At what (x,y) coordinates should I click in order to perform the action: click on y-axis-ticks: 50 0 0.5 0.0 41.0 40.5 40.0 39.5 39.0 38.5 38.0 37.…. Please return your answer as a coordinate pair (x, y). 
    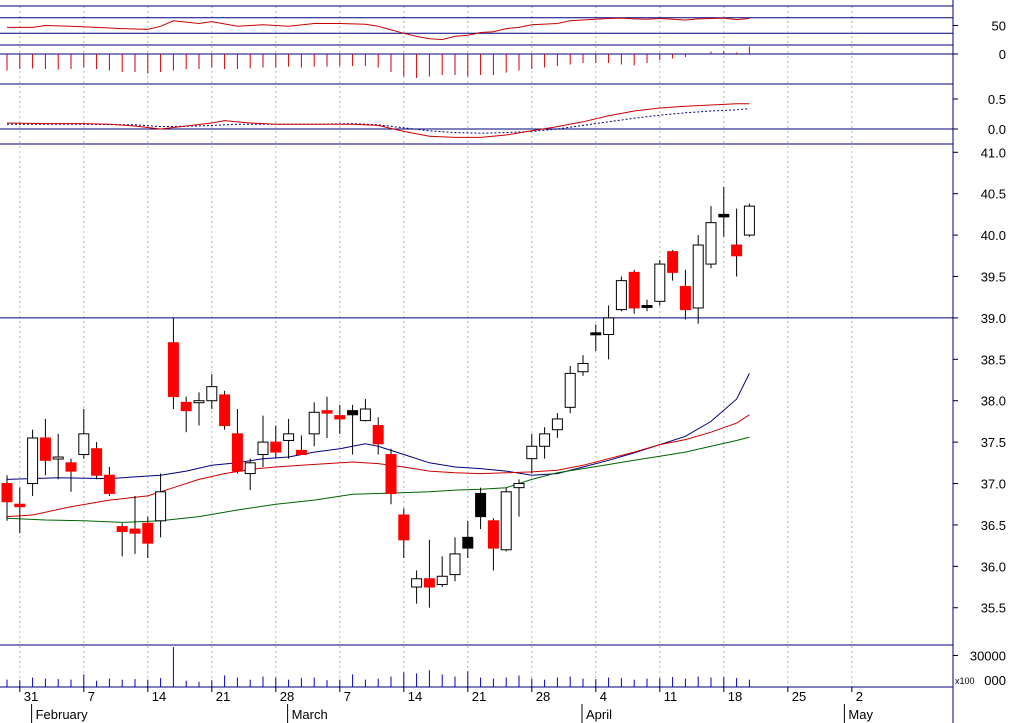
    Looking at the image, I should click on (979, 353).